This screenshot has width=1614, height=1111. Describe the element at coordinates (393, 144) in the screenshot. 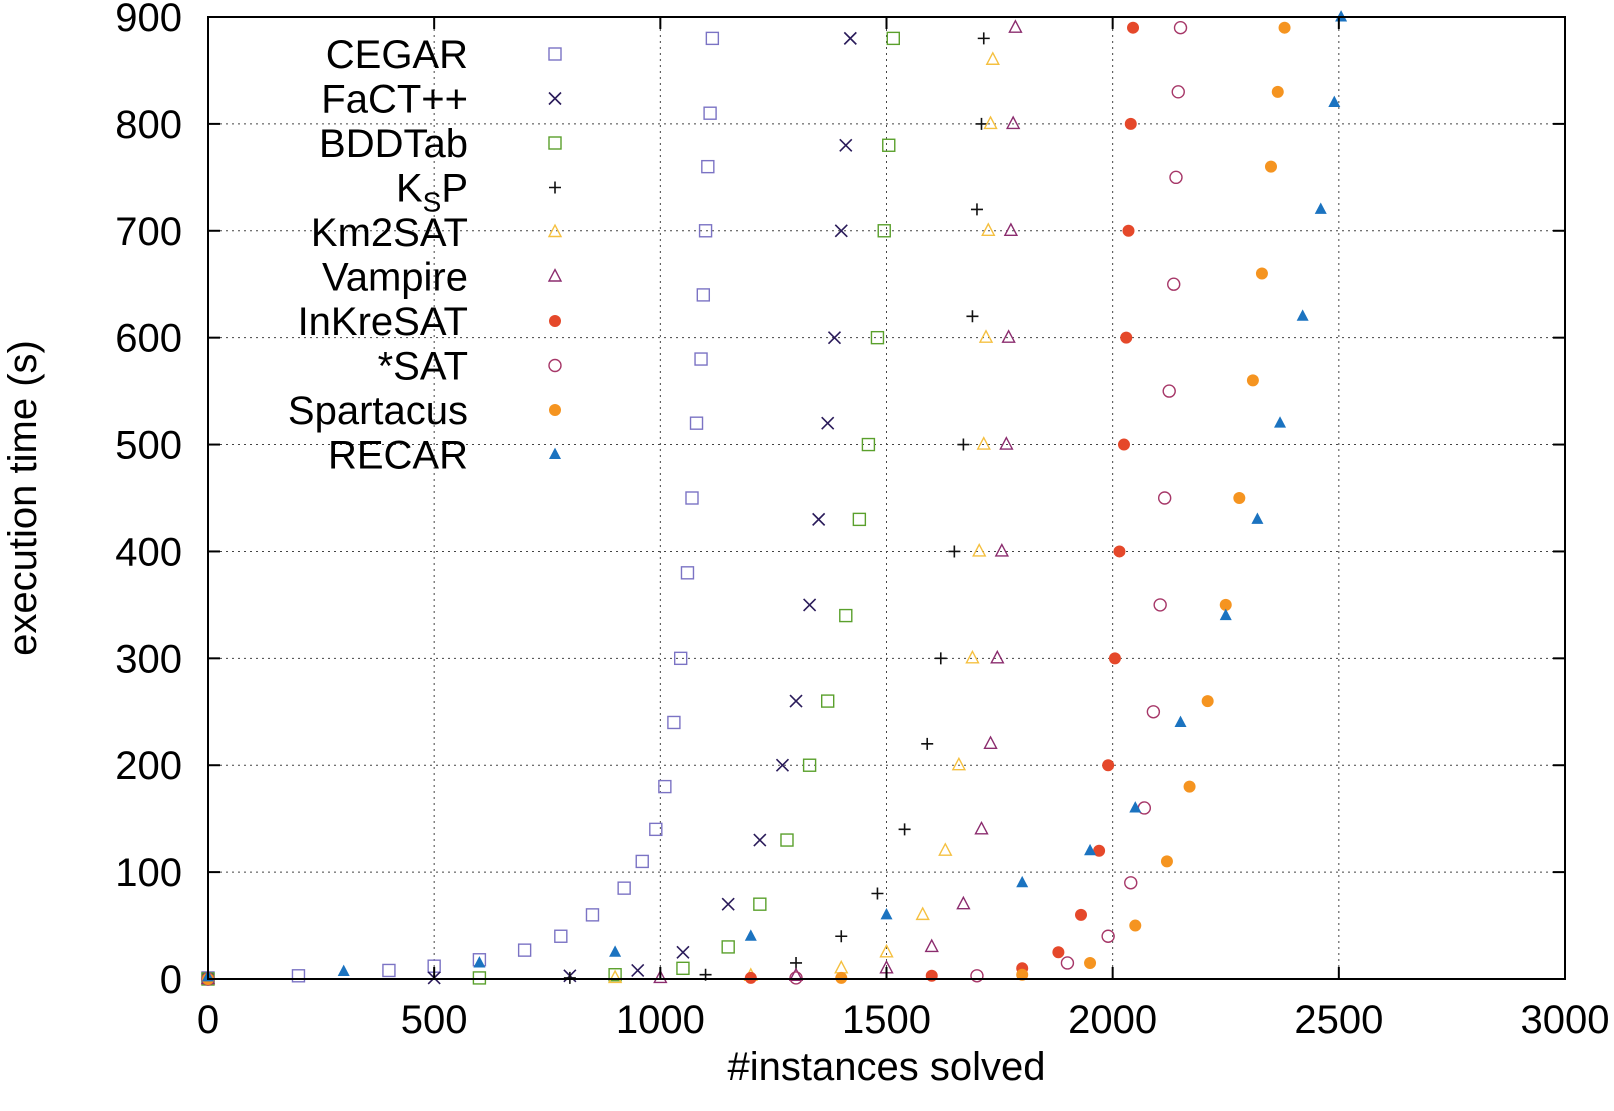

I see `legend-label-main-2: BDDTab` at that location.